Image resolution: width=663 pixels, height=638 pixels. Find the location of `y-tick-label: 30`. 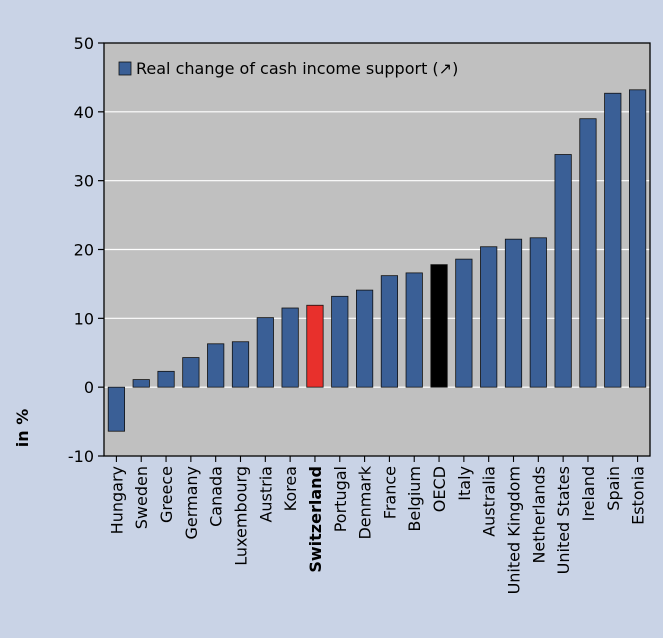

y-tick-label: 30 is located at coordinates (84, 181).